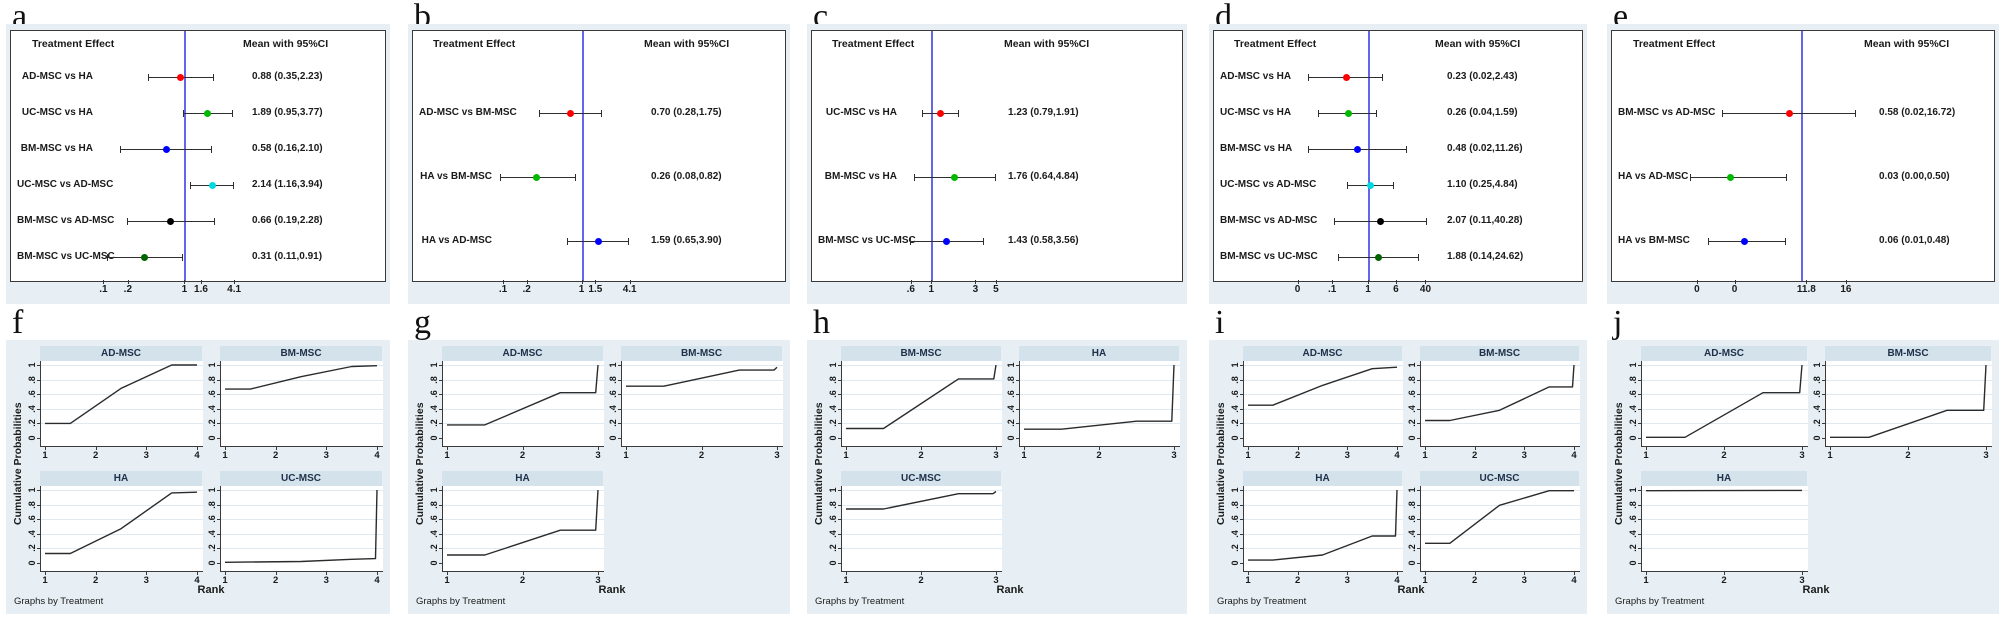  I want to click on forest-row-label: BM-MSC vs HA, so click(56, 148).